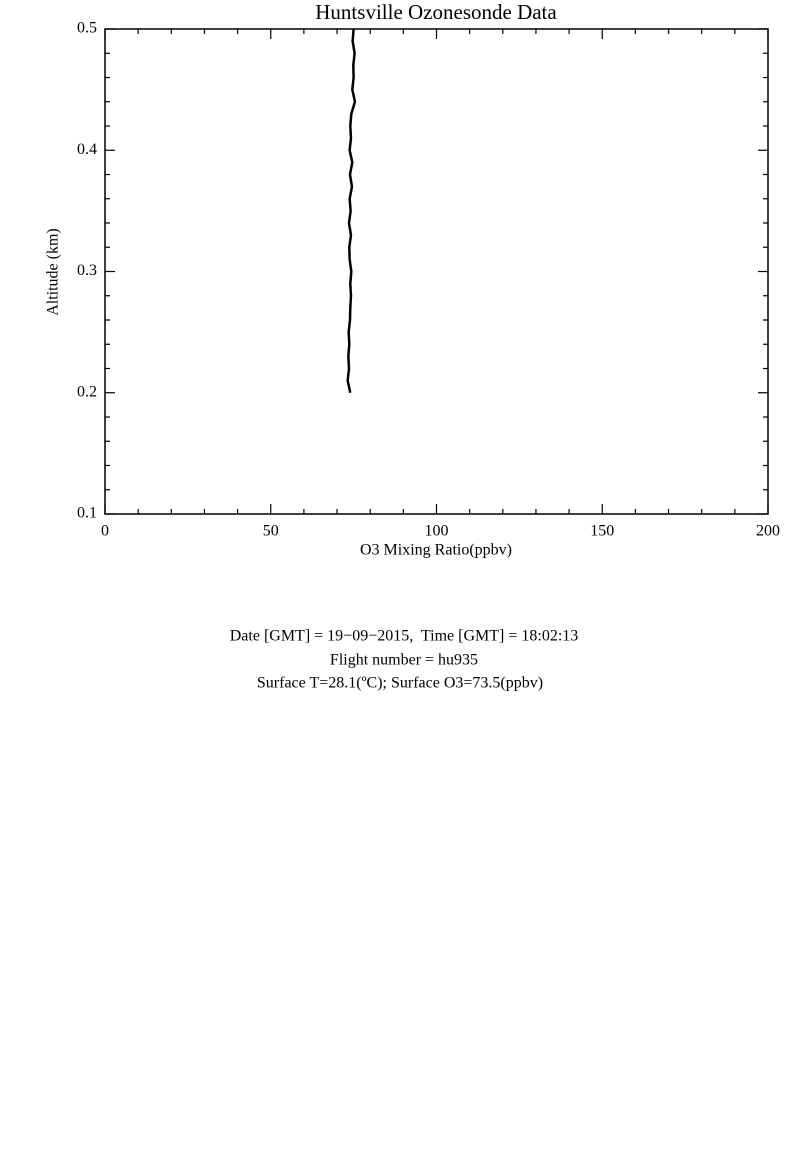 The image size is (800, 1150). Describe the element at coordinates (436, 550) in the screenshot. I see `x-axis-label: O3 Mixing Ratio(ppbv)` at that location.